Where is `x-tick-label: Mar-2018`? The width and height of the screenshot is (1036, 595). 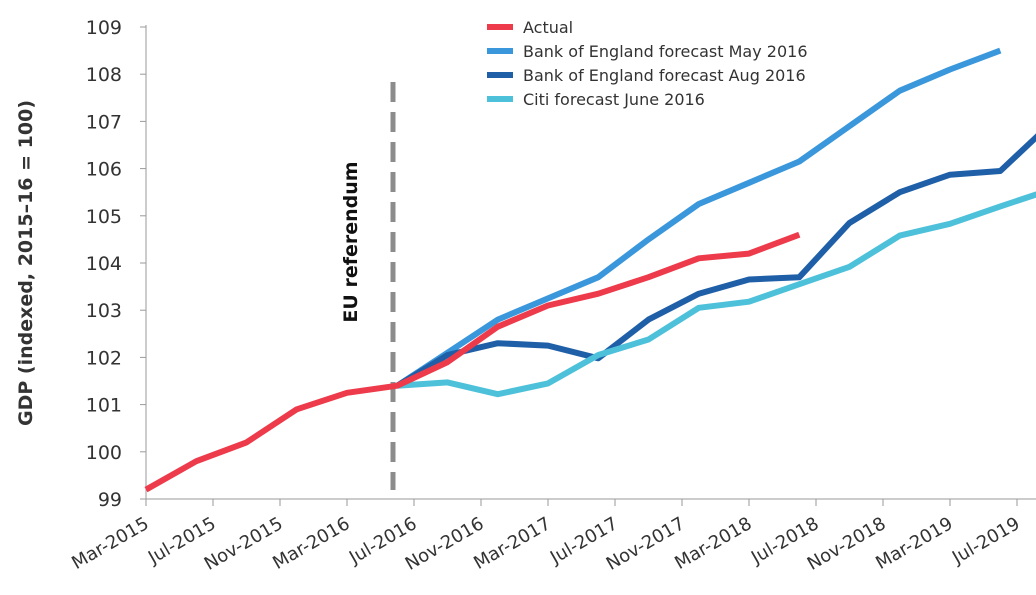
x-tick-label: Mar-2018 is located at coordinates (713, 543).